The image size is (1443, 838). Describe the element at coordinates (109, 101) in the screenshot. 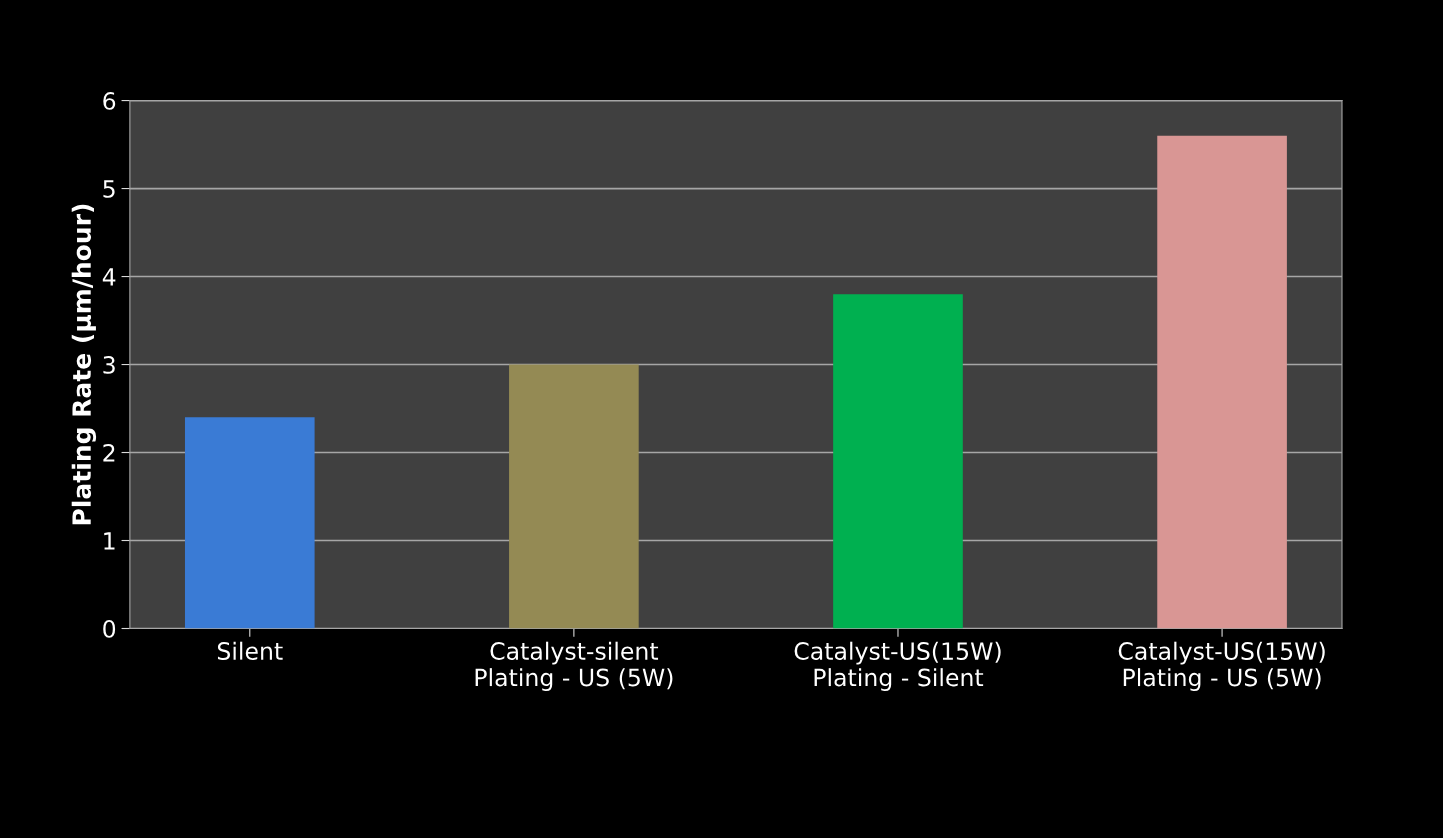

I see `y-tick-label: 6` at that location.